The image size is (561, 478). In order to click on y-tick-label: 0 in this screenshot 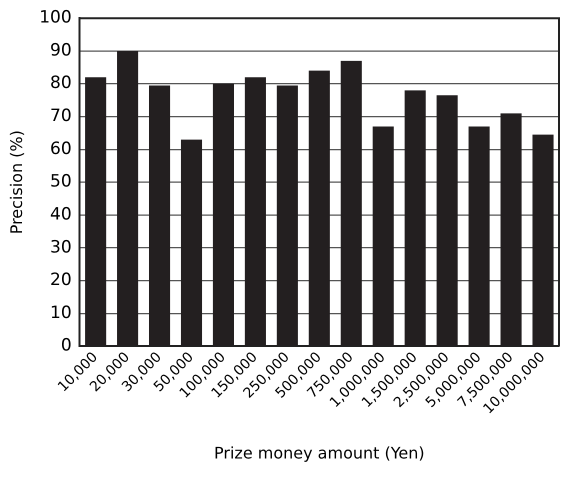, I will do `click(66, 346)`.